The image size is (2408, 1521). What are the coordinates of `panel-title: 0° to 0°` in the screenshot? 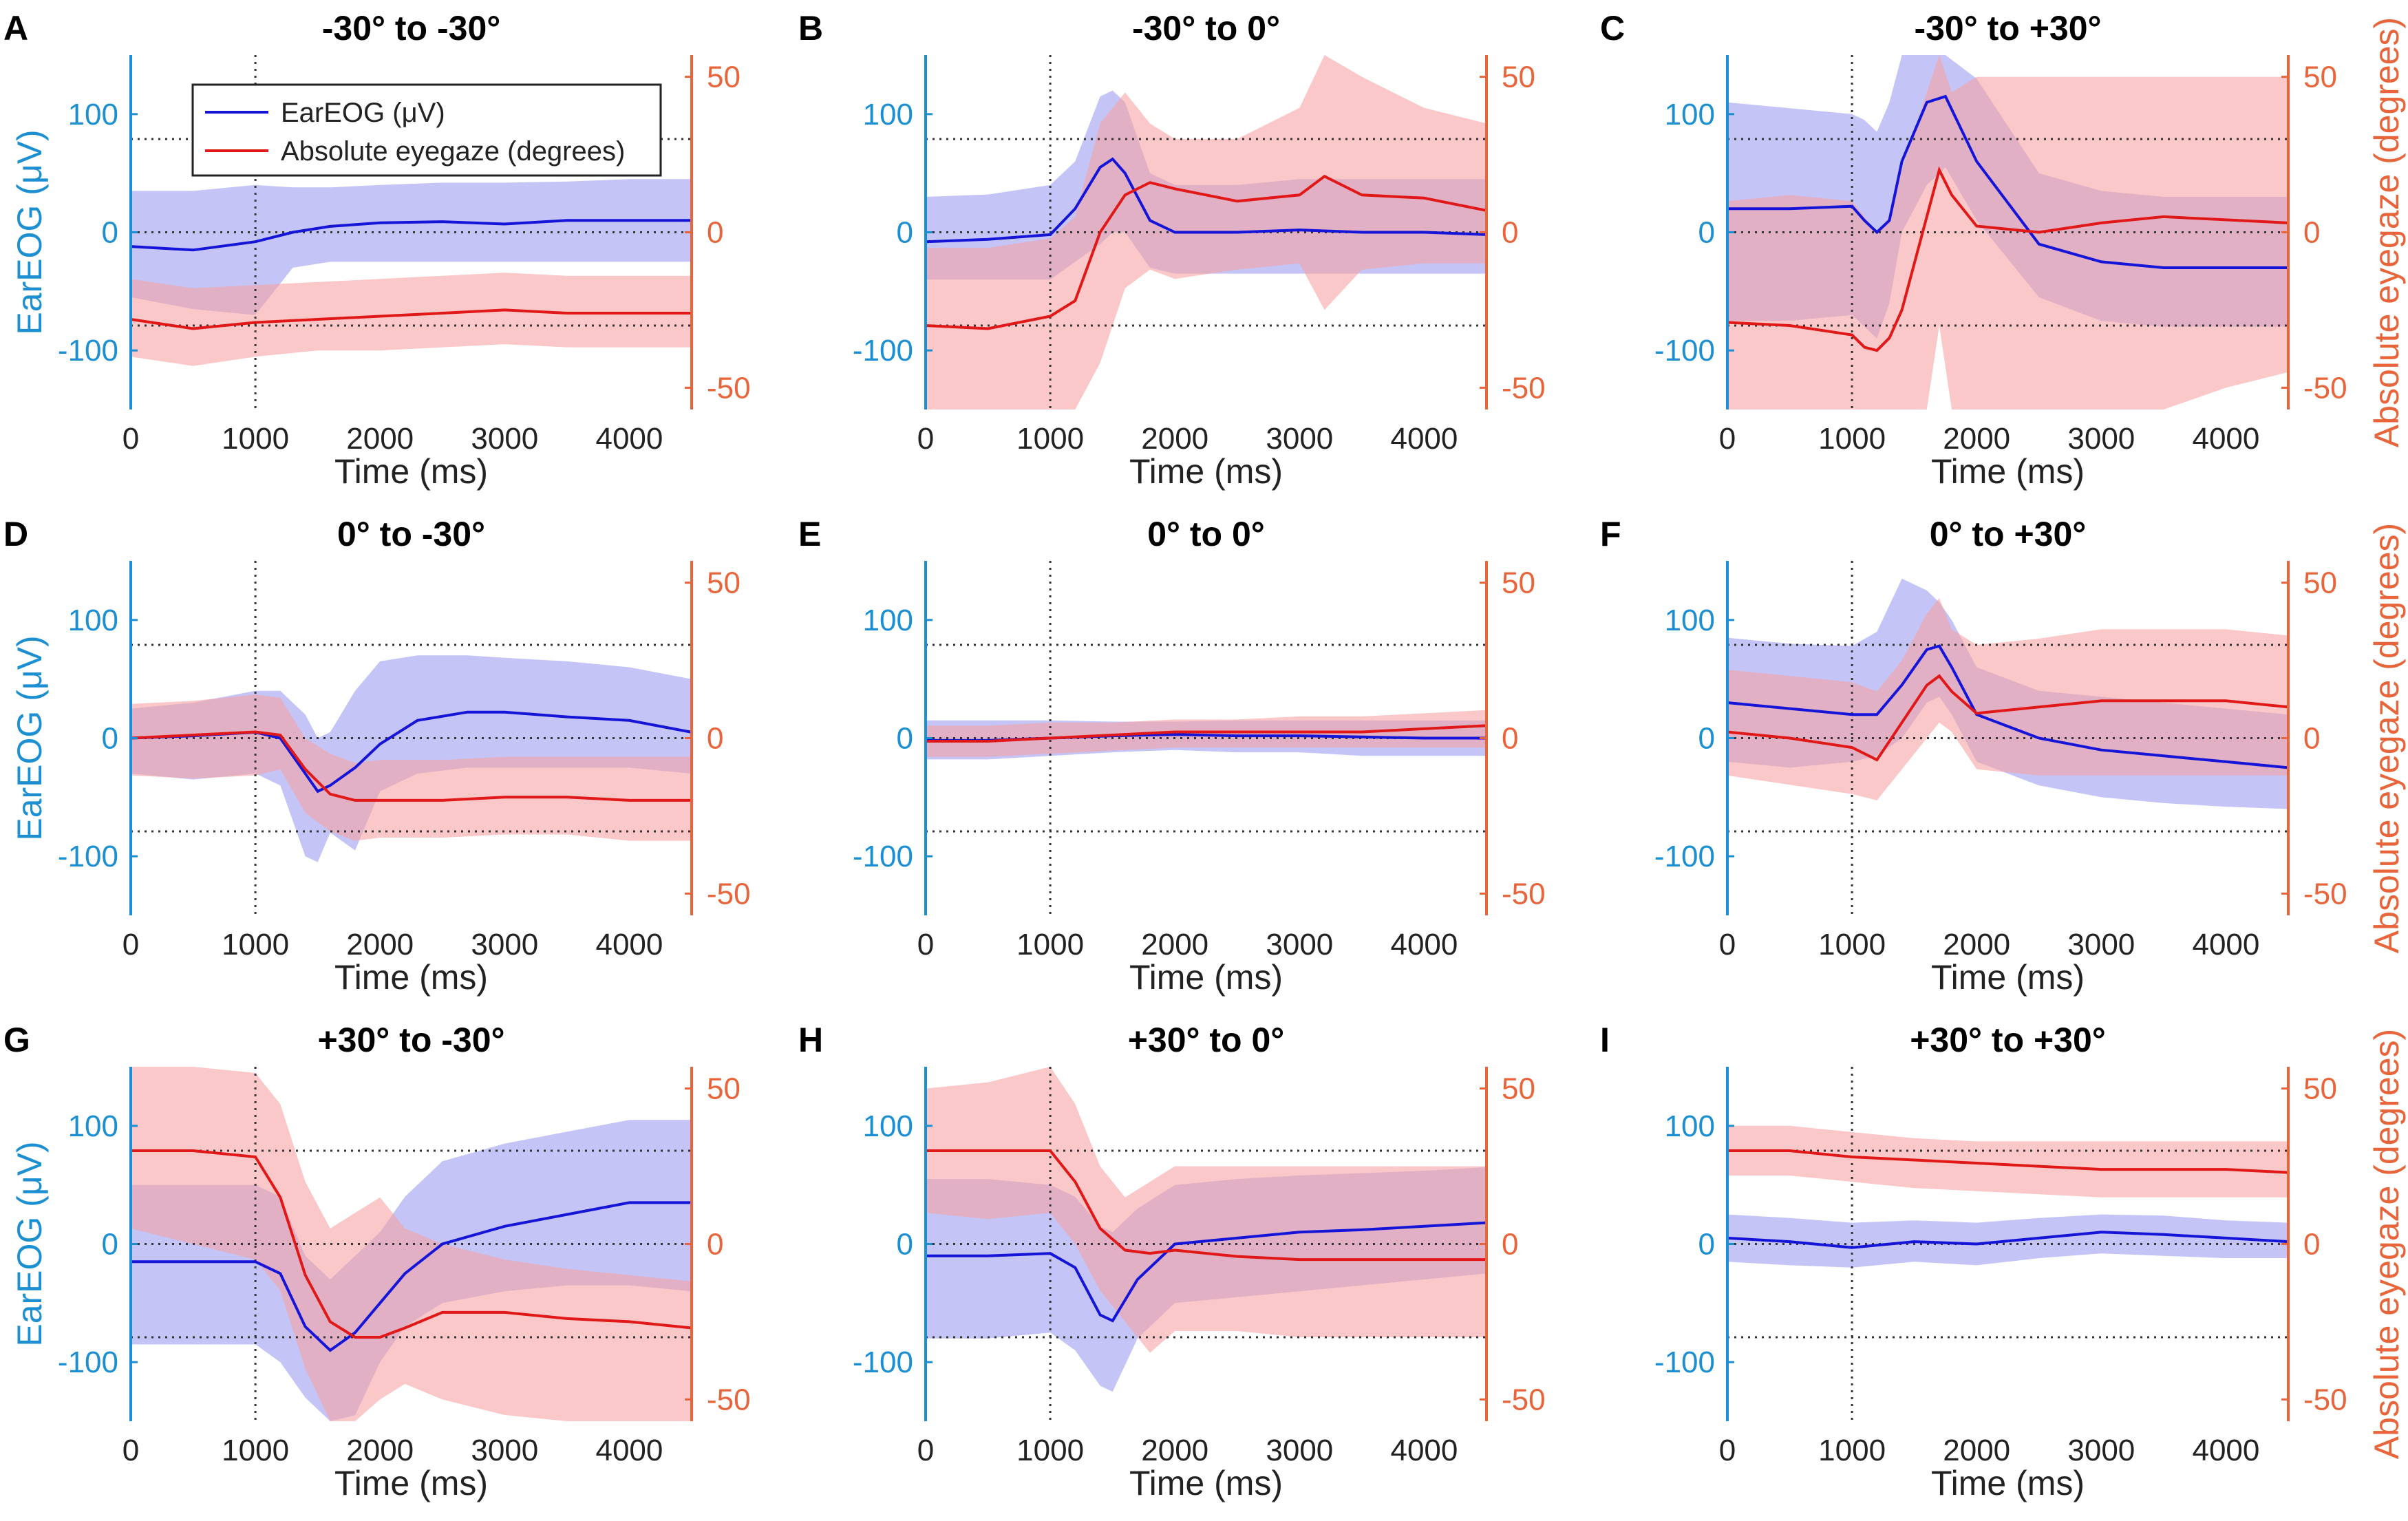 It's located at (1206, 534).